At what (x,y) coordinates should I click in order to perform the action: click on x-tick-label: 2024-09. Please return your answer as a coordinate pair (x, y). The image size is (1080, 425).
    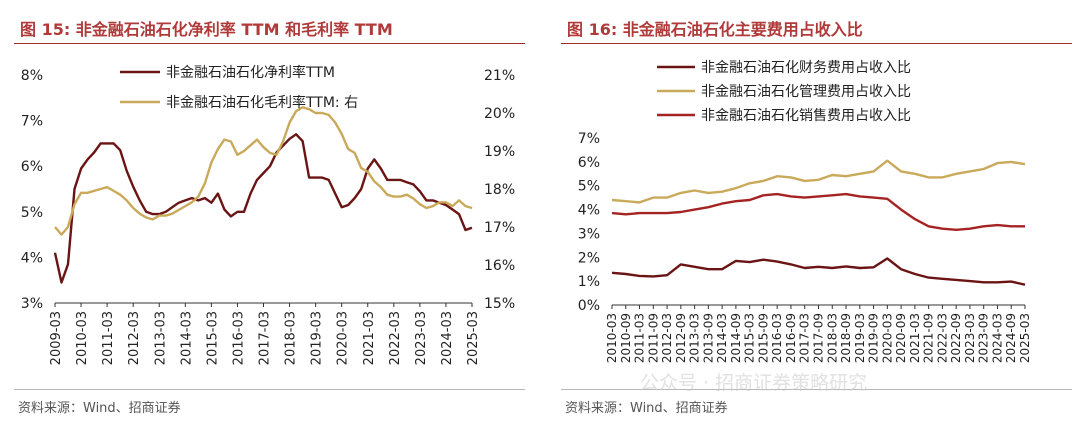
    Looking at the image, I should click on (1011, 338).